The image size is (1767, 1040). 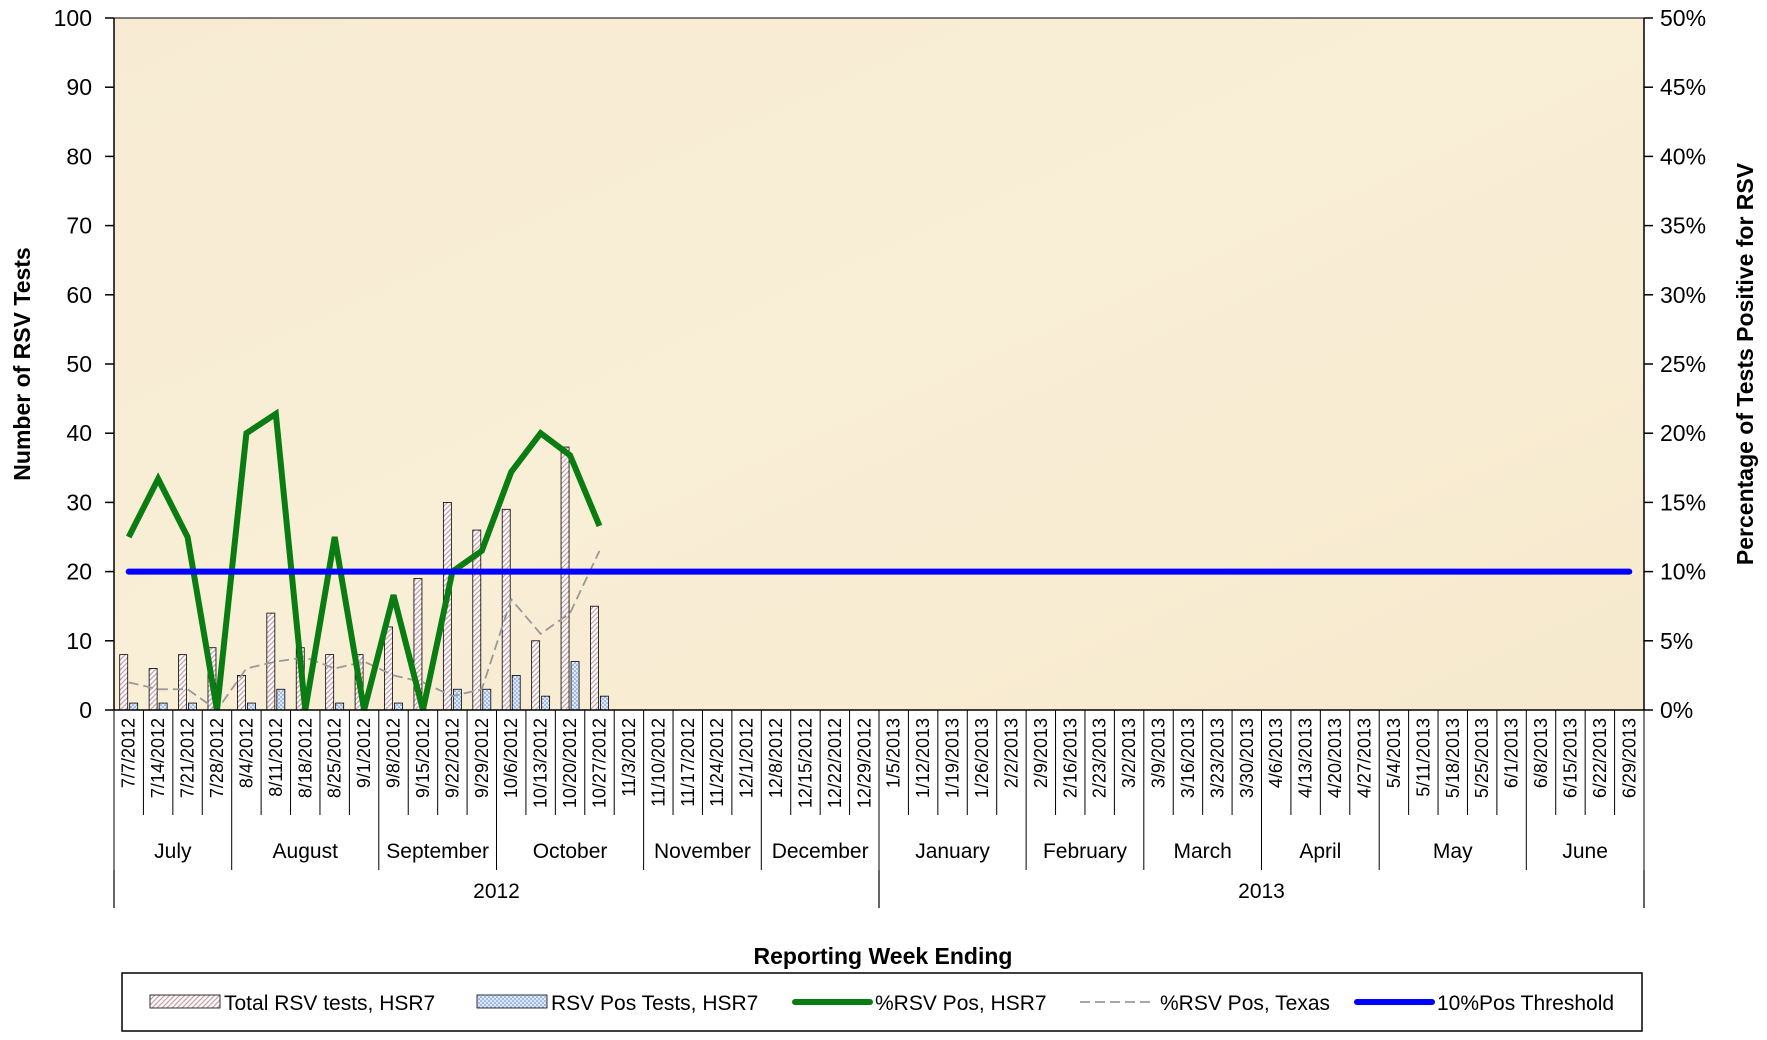 What do you see at coordinates (79, 433) in the screenshot?
I see `y-tick-label: 40` at bounding box center [79, 433].